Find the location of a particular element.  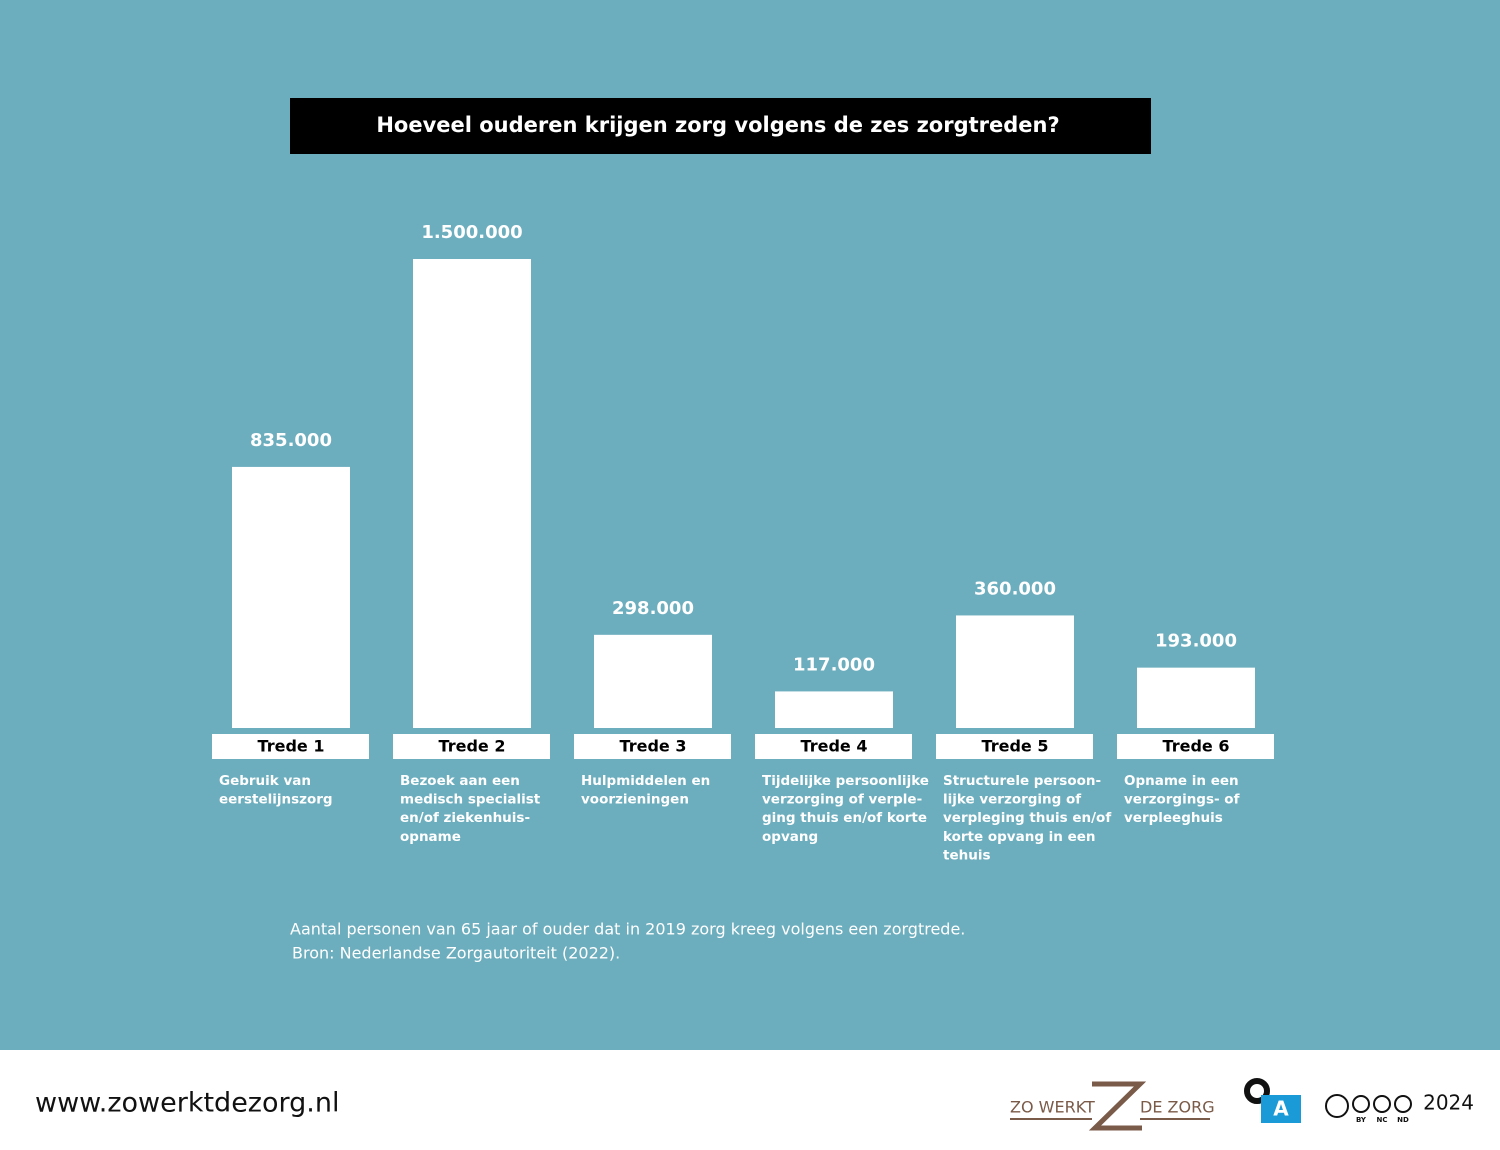

note: Bron: Nederlandse Zorgautoriteit (2022). is located at coordinates (456, 953).